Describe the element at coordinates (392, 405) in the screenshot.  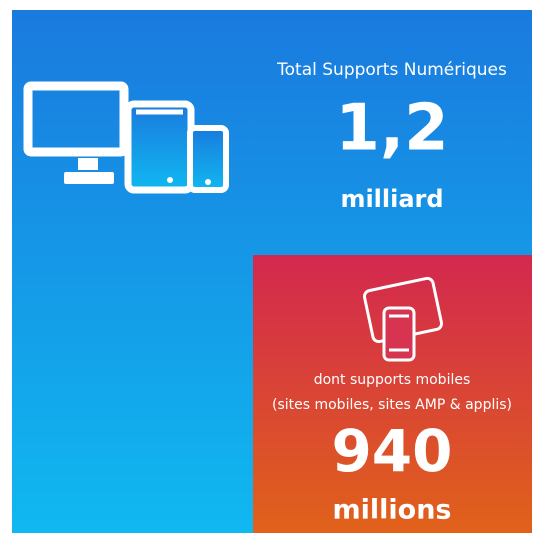
I see `mobile-sublabel: (sites mobiles, sites AMP & applis)` at that location.